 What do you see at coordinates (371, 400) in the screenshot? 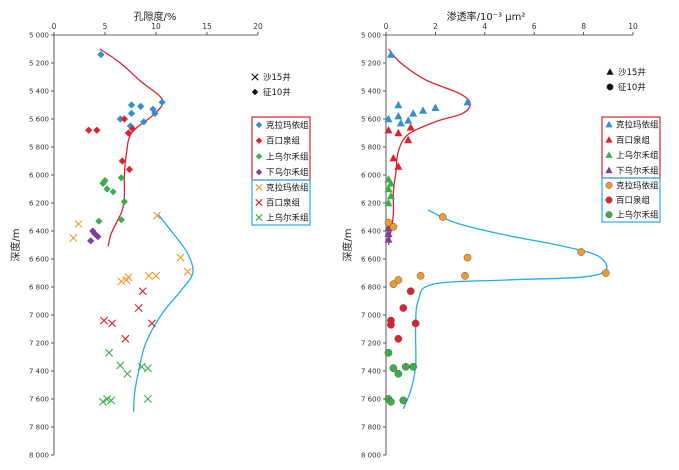
I see `y-tick-label: 7 600` at bounding box center [371, 400].